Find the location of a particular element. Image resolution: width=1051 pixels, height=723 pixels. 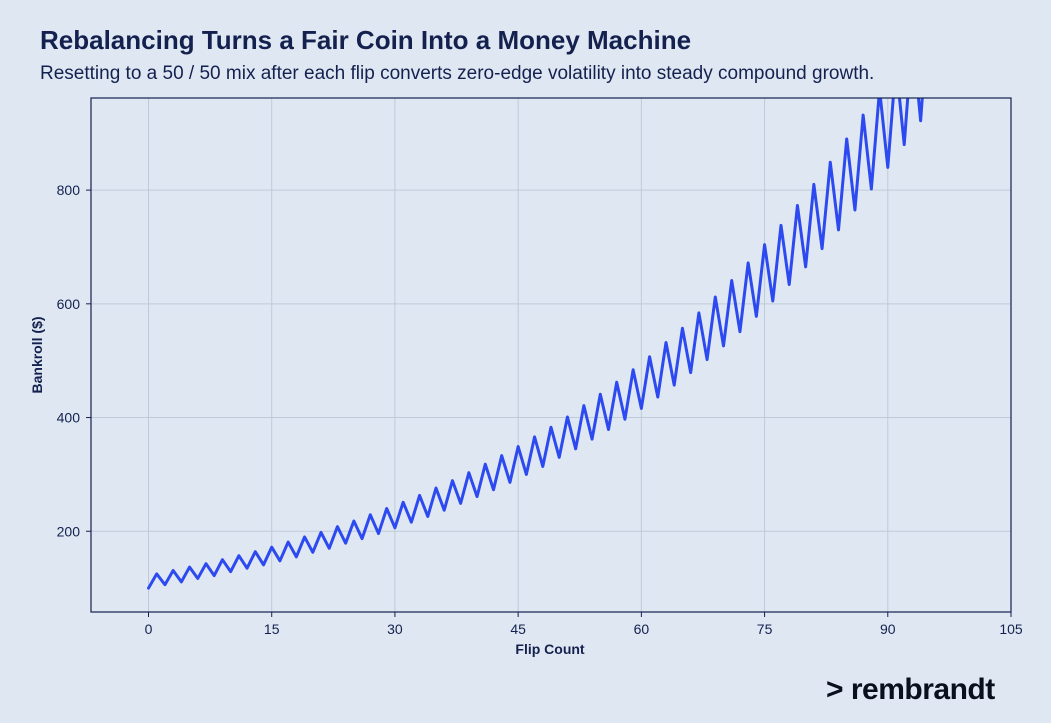

x-tick-label: 105 is located at coordinates (1011, 629).